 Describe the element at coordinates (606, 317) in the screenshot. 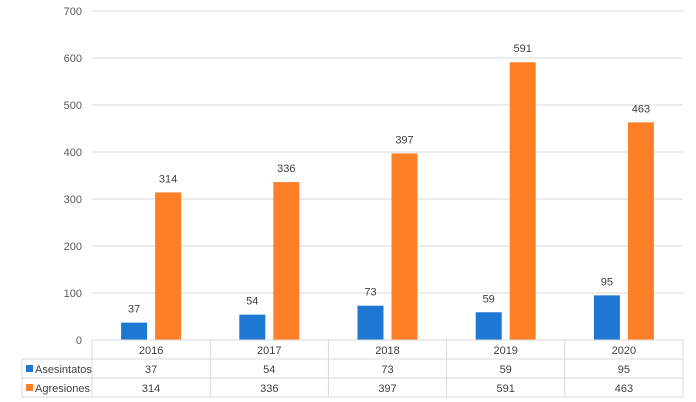

I see `bar-asesintatos-2020` at that location.